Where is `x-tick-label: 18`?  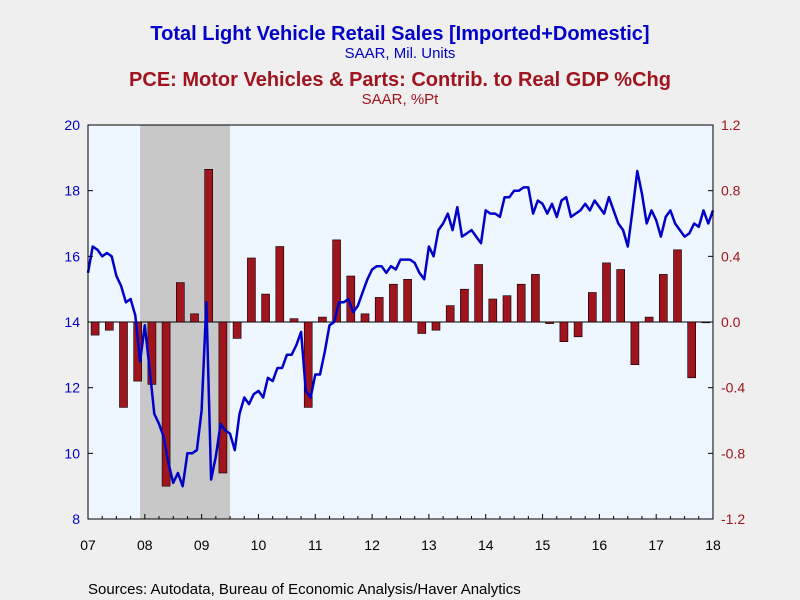 x-tick-label: 18 is located at coordinates (713, 545).